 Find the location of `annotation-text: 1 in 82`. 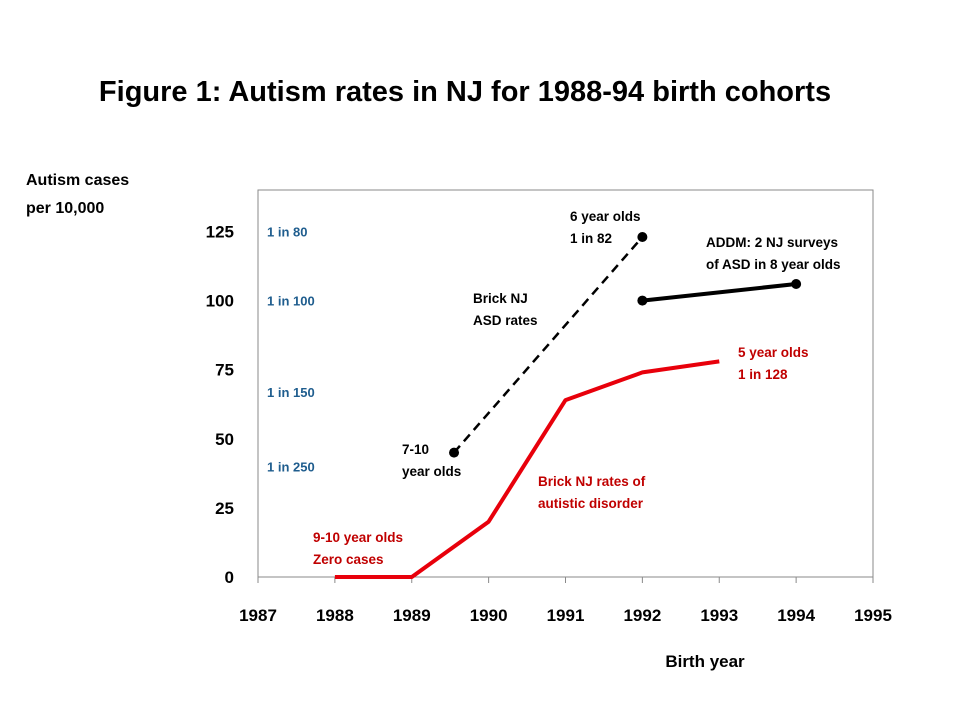

annotation-text: 1 in 82 is located at coordinates (591, 238).